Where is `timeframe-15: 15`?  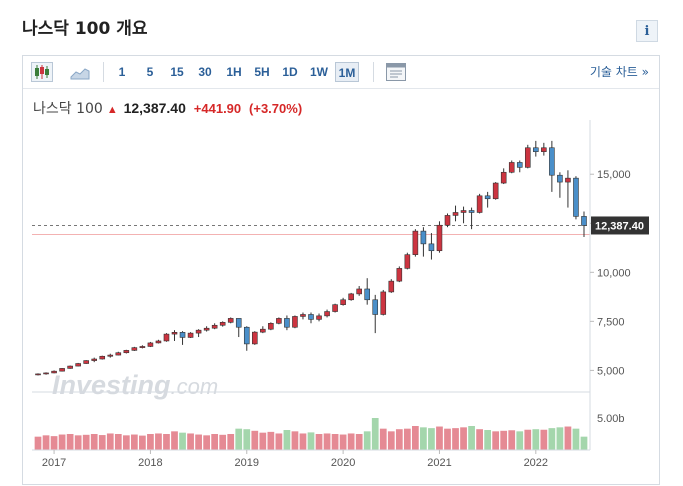
timeframe-15: 15 is located at coordinates (177, 72).